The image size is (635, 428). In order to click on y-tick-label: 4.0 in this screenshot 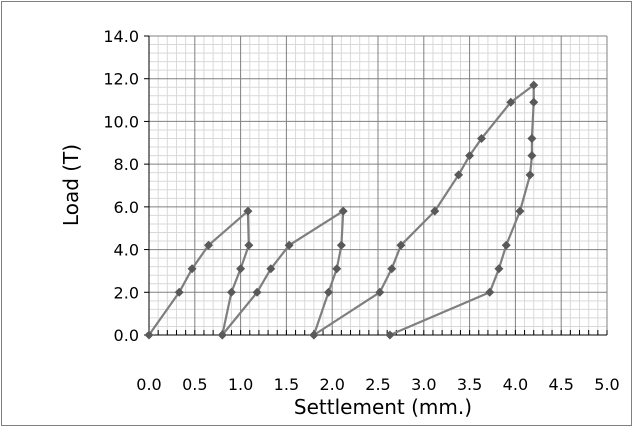, I will do `click(126, 250)`.